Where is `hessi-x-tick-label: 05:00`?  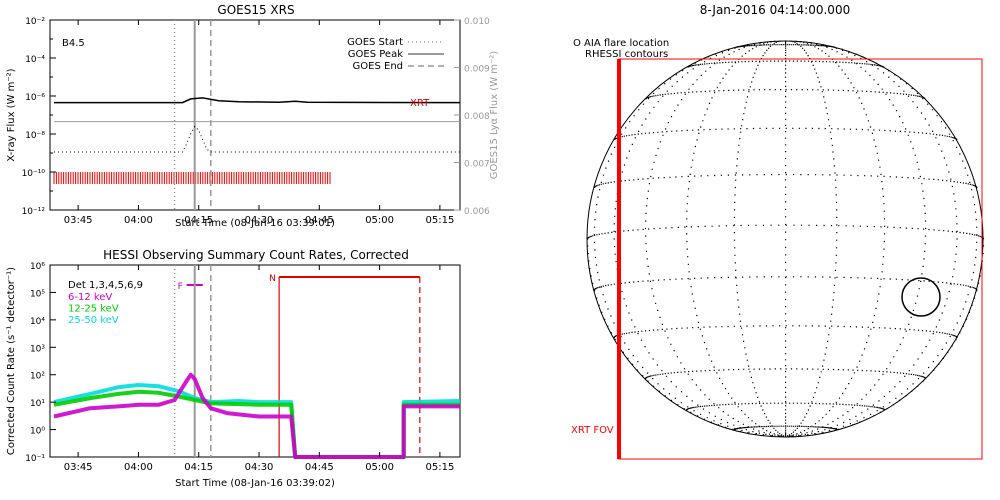 hessi-x-tick-label: 05:00 is located at coordinates (379, 467).